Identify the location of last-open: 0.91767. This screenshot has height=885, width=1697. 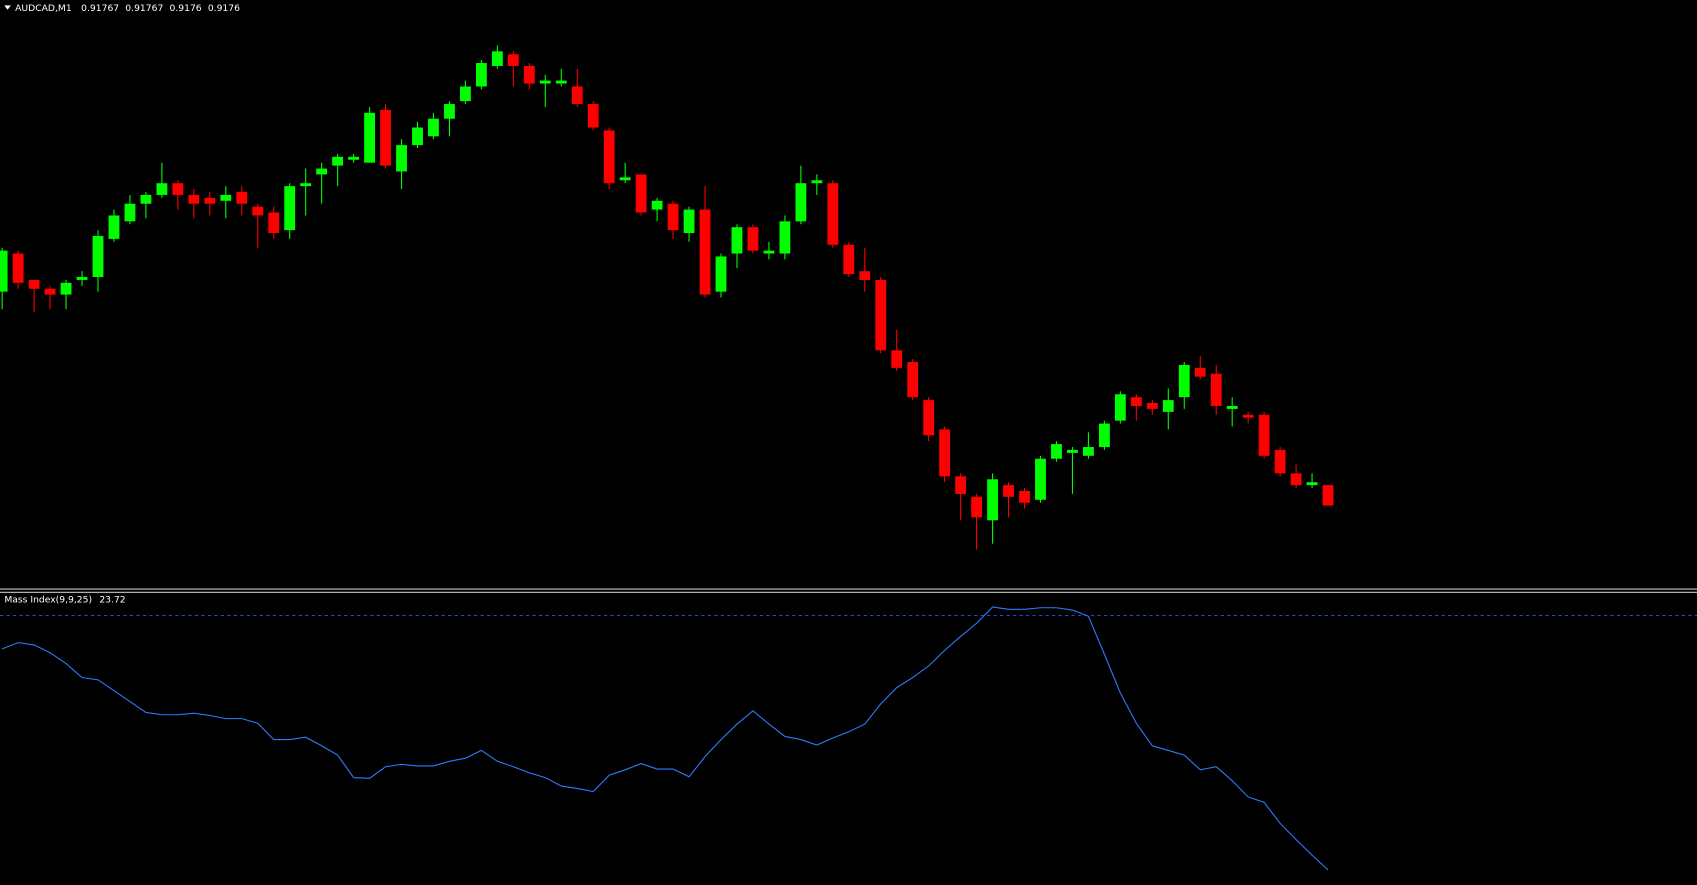
(100, 8).